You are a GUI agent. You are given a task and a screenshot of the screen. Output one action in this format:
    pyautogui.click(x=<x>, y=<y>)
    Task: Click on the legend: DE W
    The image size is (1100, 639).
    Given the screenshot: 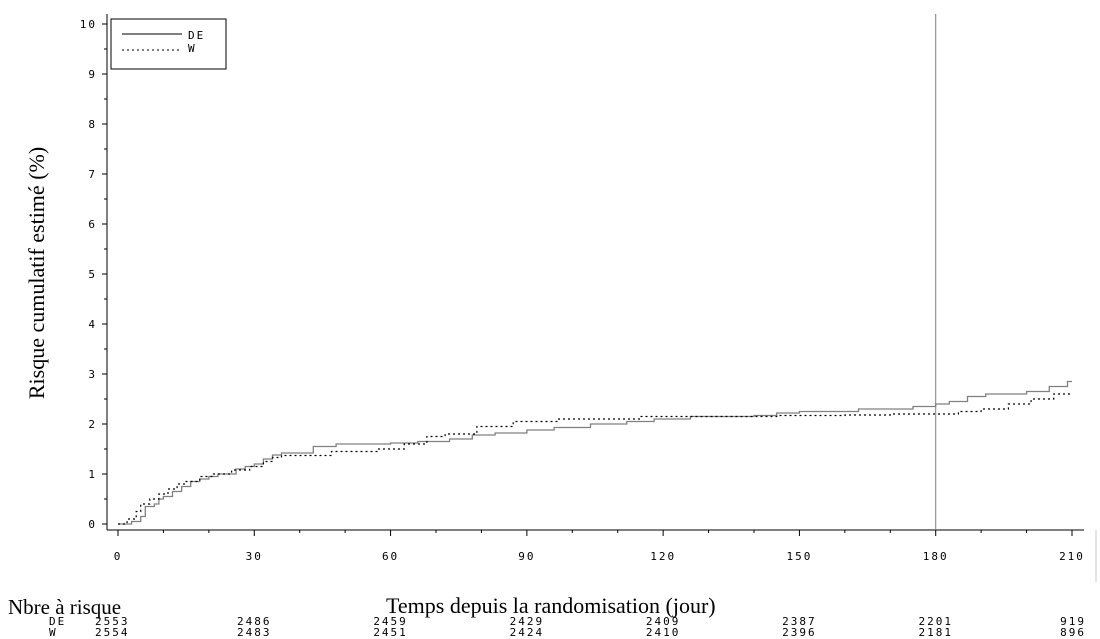 What is the action you would take?
    pyautogui.click(x=168, y=44)
    